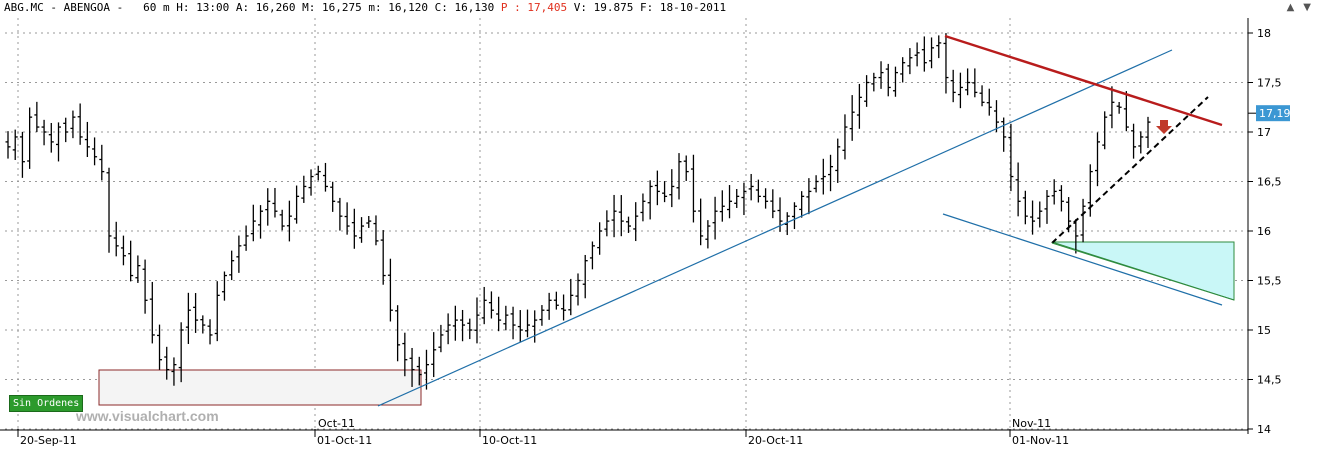  Describe the element at coordinates (580, 7) in the screenshot. I see `v-label: V:` at that location.